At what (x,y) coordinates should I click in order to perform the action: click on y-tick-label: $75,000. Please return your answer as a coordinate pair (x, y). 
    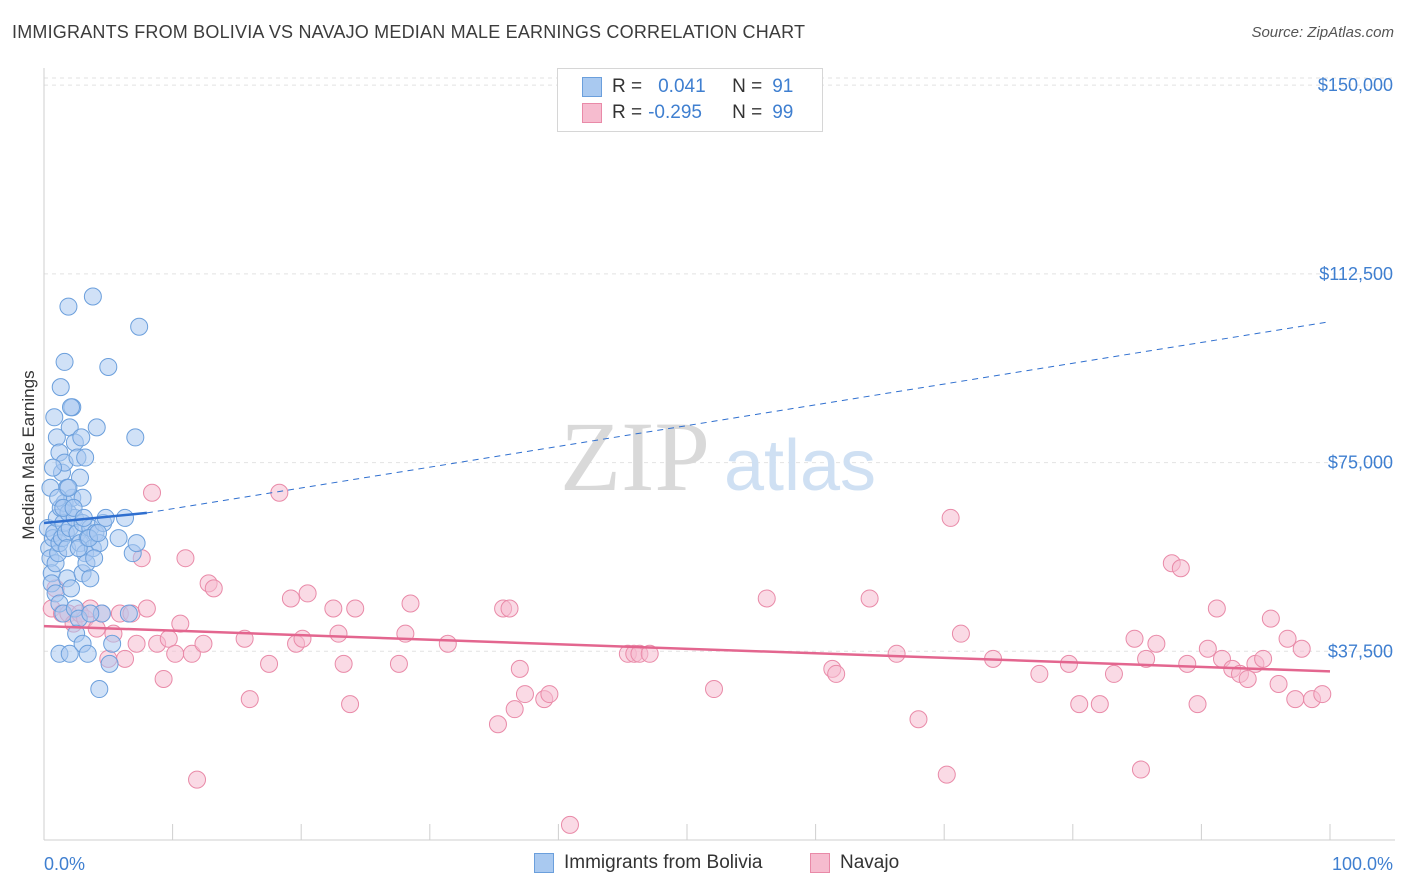
    Looking at the image, I should click on (1360, 463).